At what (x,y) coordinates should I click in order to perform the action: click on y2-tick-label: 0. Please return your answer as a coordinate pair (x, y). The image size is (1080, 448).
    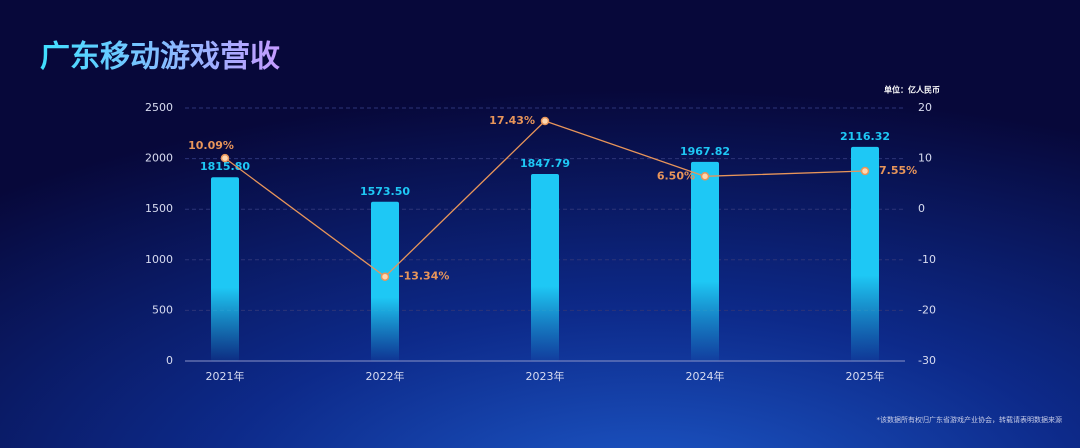
    Looking at the image, I should click on (921, 208).